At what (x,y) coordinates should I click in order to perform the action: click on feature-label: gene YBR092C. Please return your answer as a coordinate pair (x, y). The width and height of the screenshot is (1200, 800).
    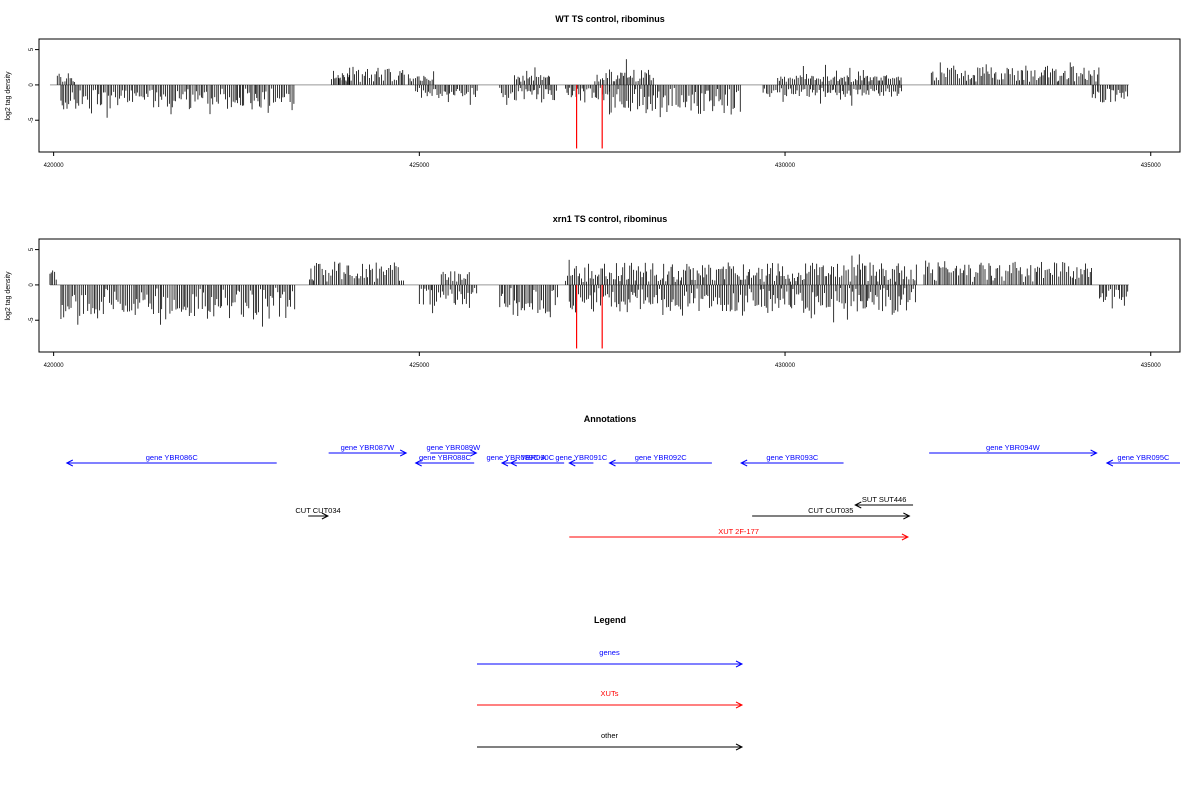
    Looking at the image, I should click on (661, 457).